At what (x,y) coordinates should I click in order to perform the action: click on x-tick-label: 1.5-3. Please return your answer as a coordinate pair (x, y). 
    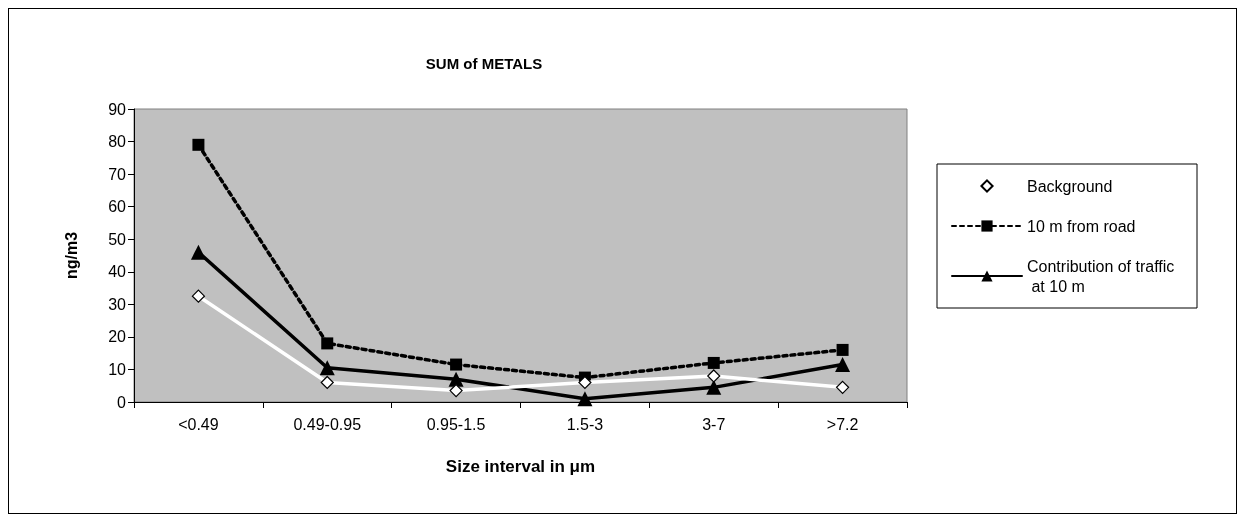
    Looking at the image, I should click on (585, 424).